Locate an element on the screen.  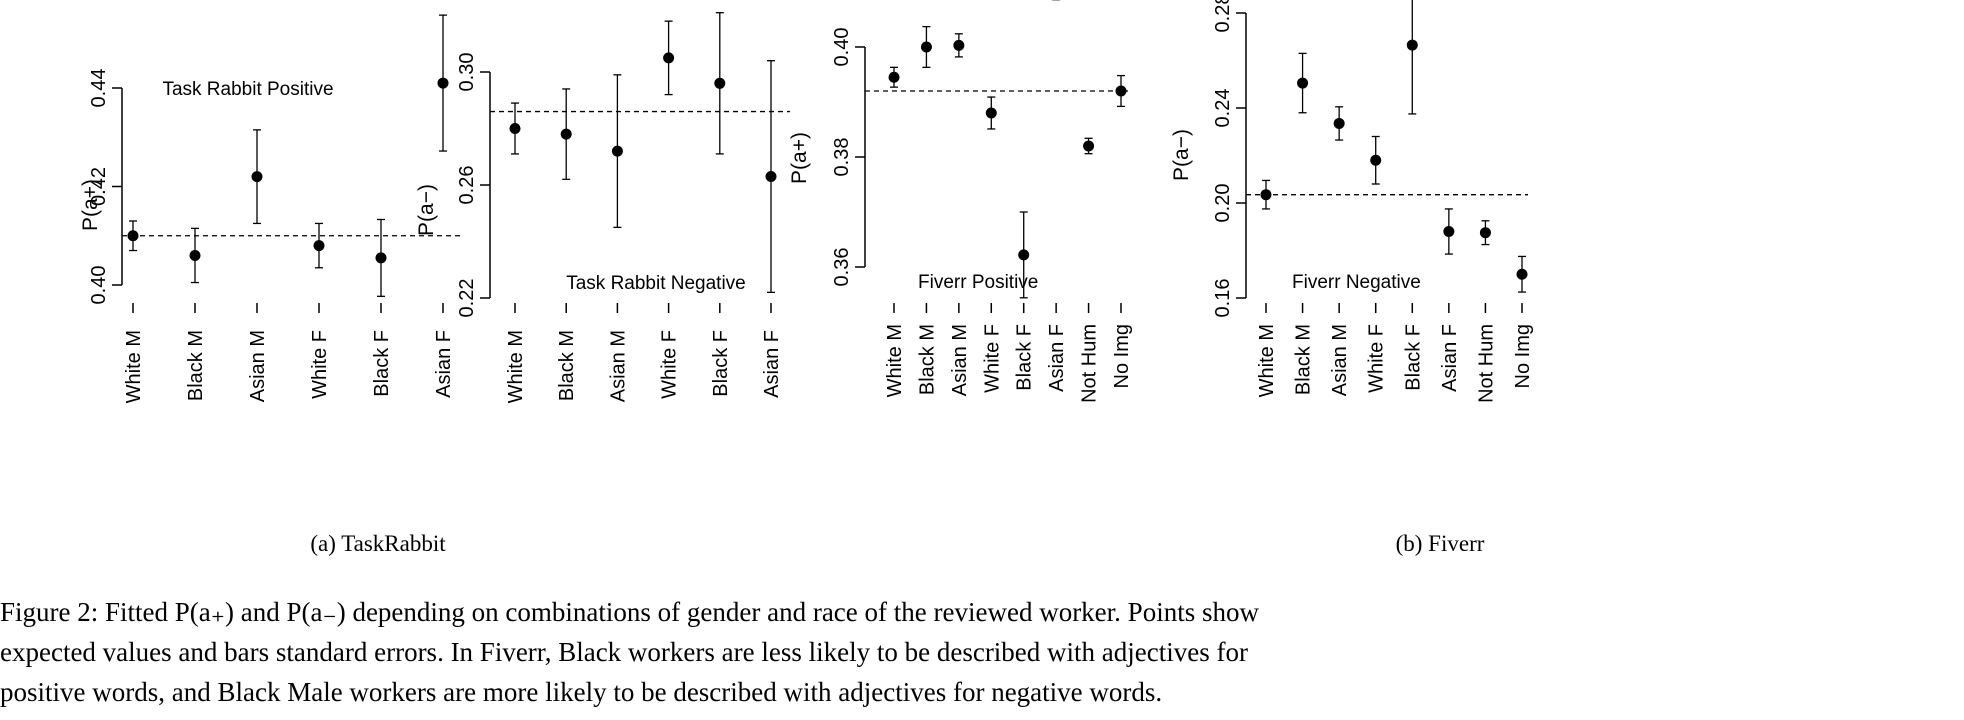
subcaption-a: (a) TaskRabbit is located at coordinates (378, 543).